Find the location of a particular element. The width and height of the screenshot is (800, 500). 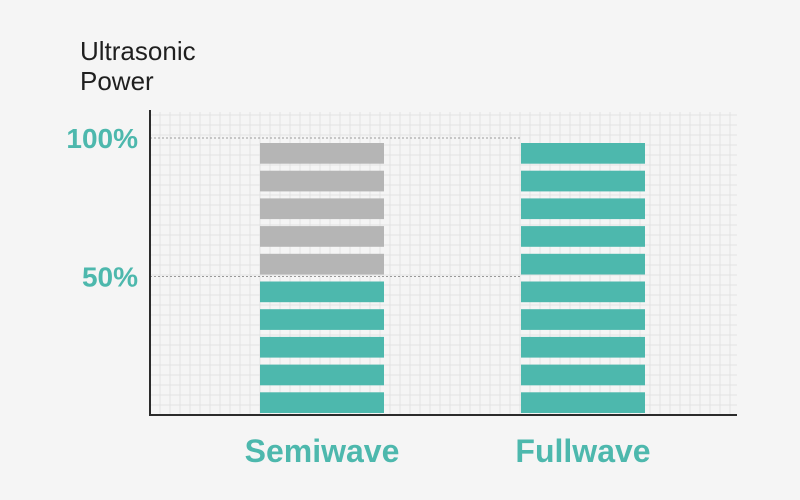

y-tick-label: 100% is located at coordinates (102, 138).